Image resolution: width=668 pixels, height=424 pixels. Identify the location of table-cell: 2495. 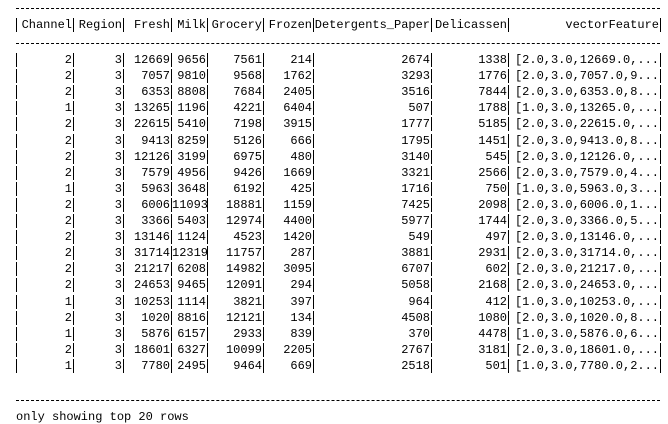
(189, 365).